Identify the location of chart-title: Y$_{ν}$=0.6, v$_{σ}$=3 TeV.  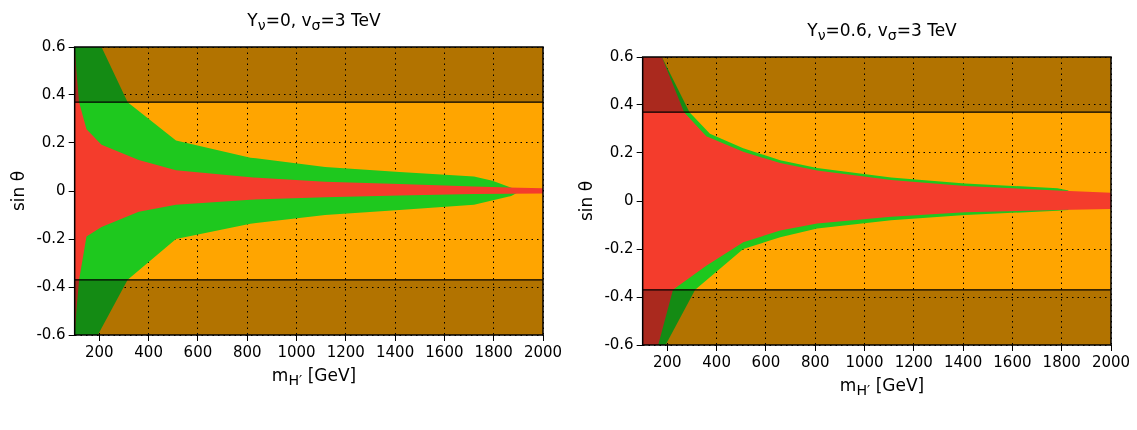
(882, 32).